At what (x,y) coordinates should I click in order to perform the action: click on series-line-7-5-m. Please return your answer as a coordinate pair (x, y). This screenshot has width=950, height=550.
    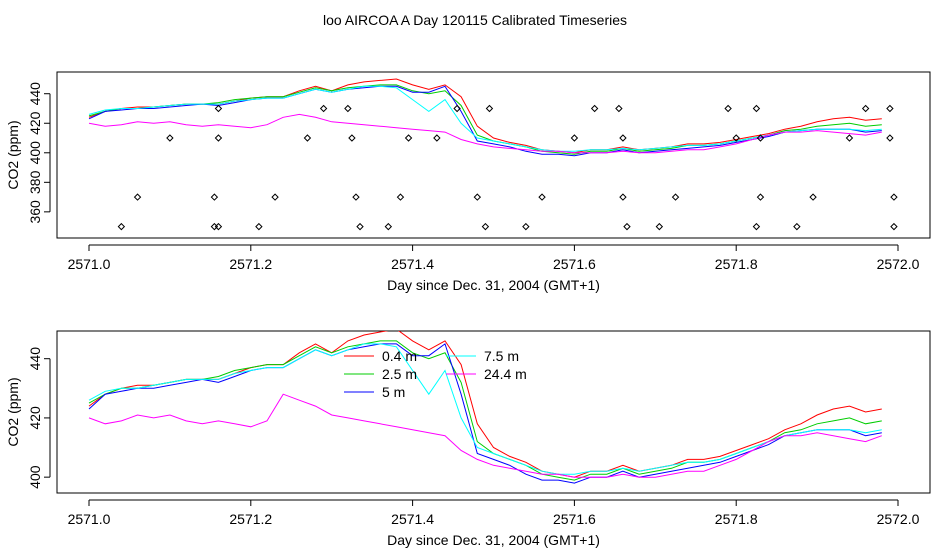
    Looking at the image, I should click on (485, 118).